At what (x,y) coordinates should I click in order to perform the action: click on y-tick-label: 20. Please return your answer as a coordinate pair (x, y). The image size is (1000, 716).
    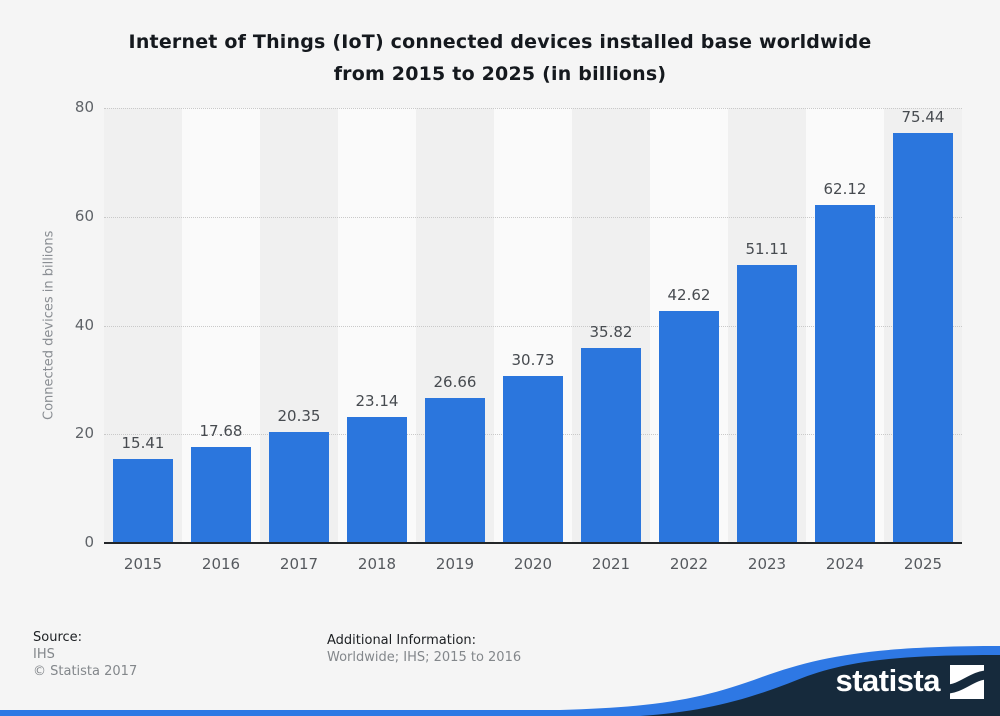
    Looking at the image, I should click on (84, 433).